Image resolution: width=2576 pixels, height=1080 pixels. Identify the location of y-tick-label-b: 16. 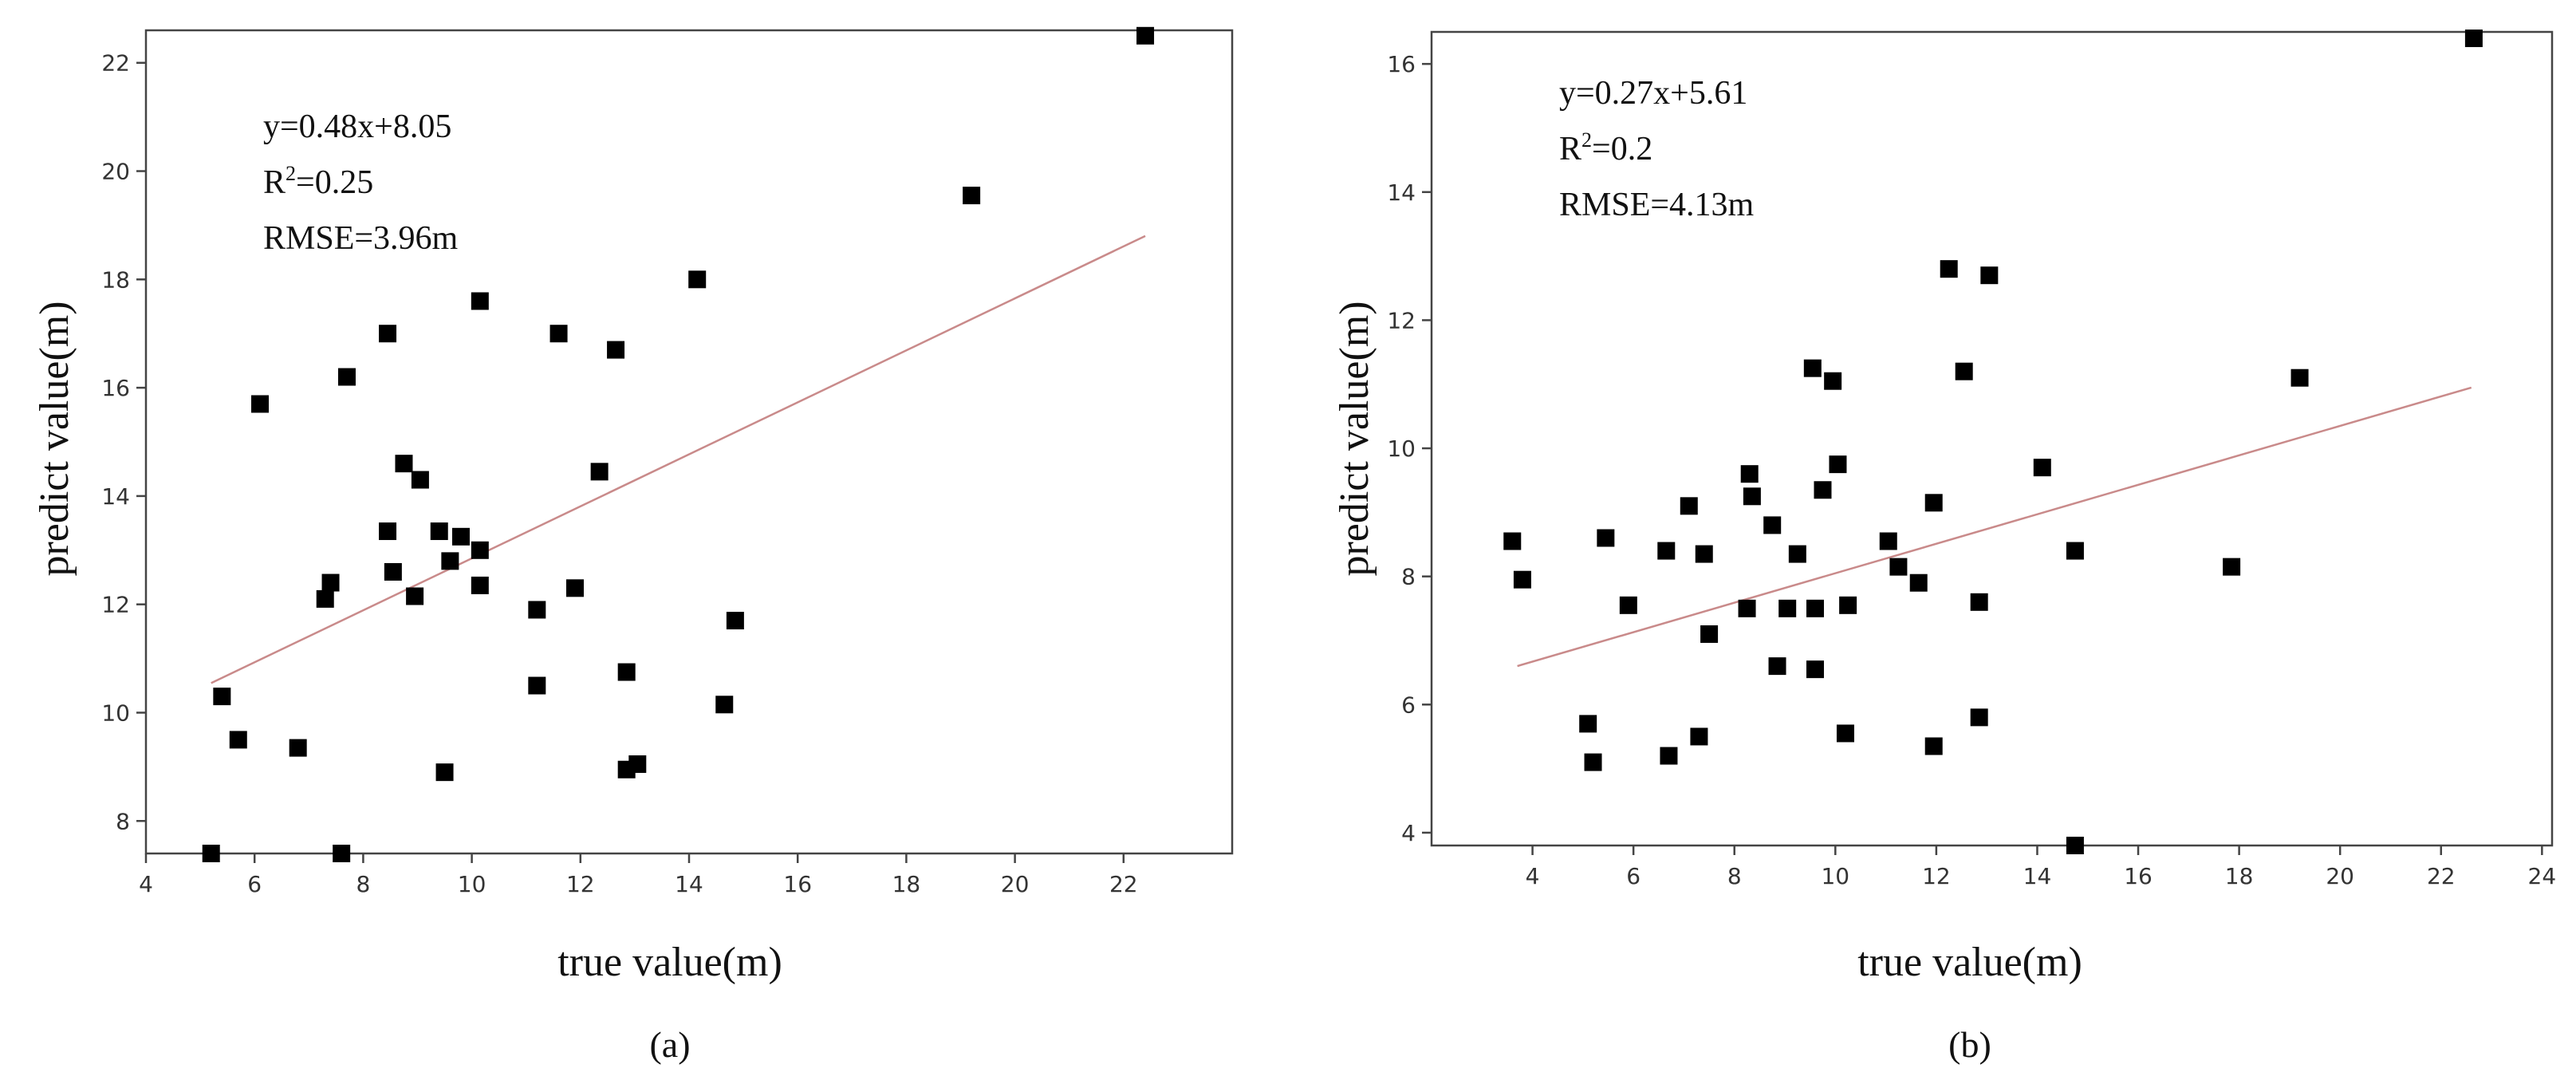
(1401, 64).